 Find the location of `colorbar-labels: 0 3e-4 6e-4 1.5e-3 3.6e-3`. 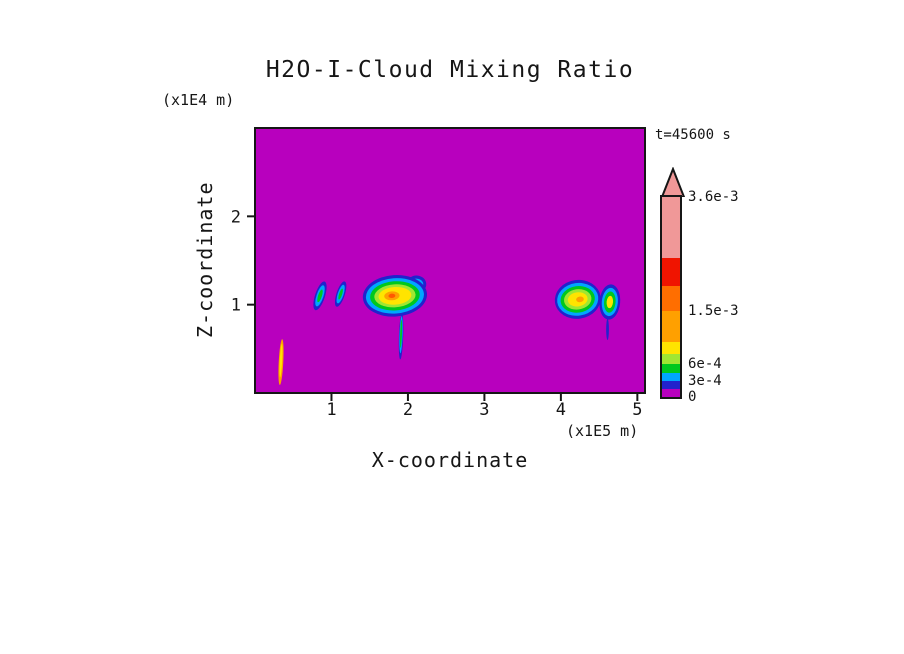

colorbar-labels: 0 3e-4 6e-4 1.5e-3 3.6e-3 is located at coordinates (733, 297).